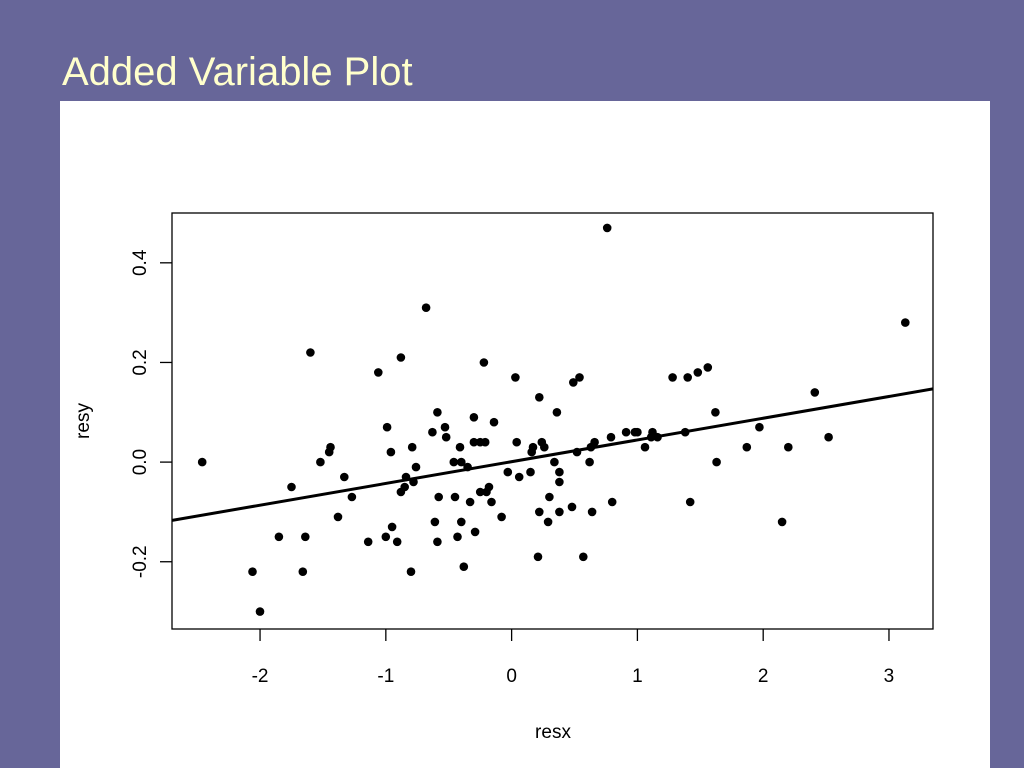  Describe the element at coordinates (552, 454) in the screenshot. I see `regression-line` at that location.